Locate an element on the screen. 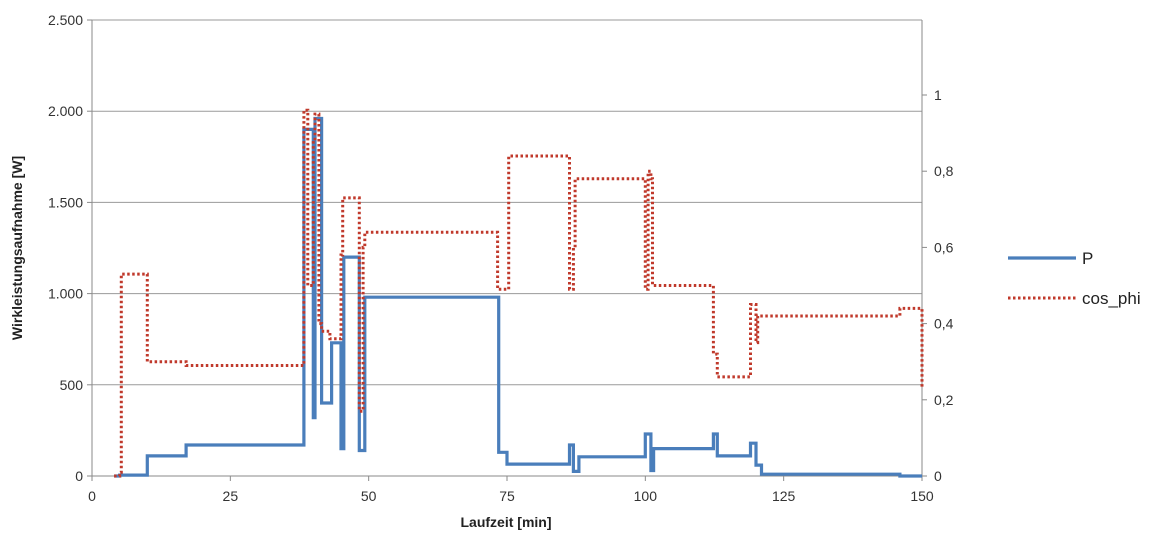  y-tick-label: 1.500 is located at coordinates (65, 202).